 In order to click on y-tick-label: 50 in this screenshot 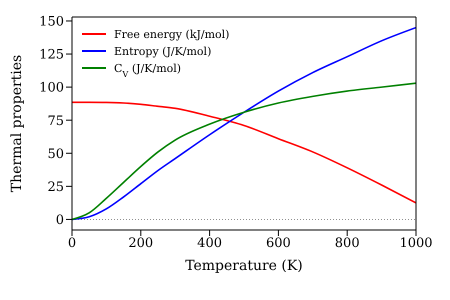, I will do `click(55, 154)`.